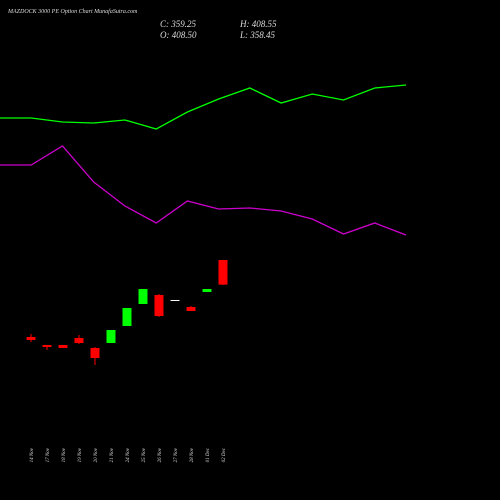 The width and height of the screenshot is (500, 500). I want to click on x-tick-label: 02 Dec, so click(224, 454).